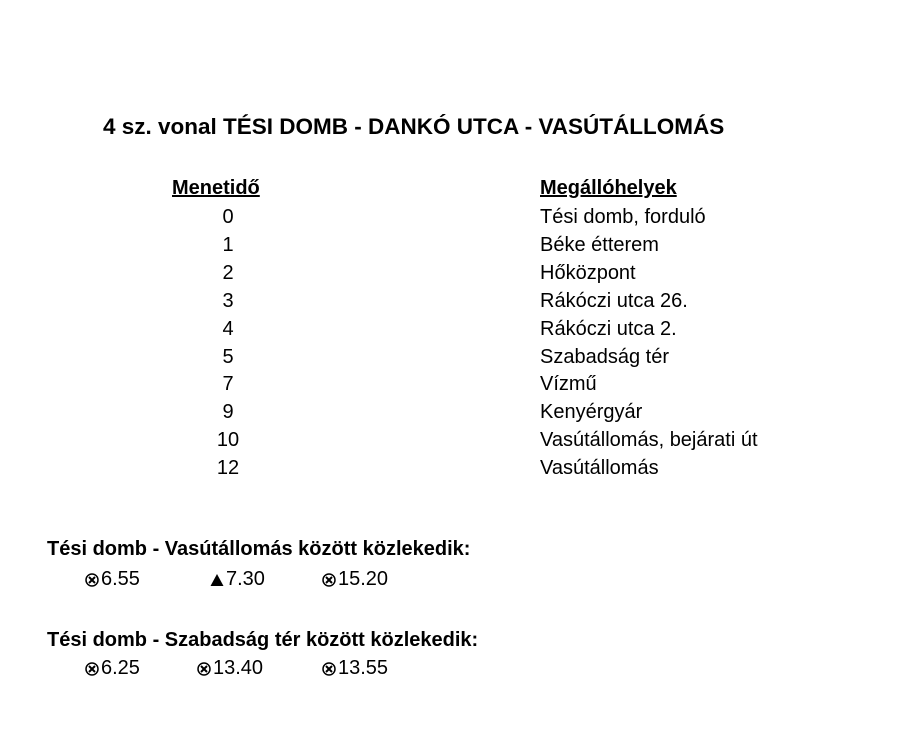 The height and width of the screenshot is (743, 910). What do you see at coordinates (228, 217) in the screenshot?
I see `travel-time: 0` at bounding box center [228, 217].